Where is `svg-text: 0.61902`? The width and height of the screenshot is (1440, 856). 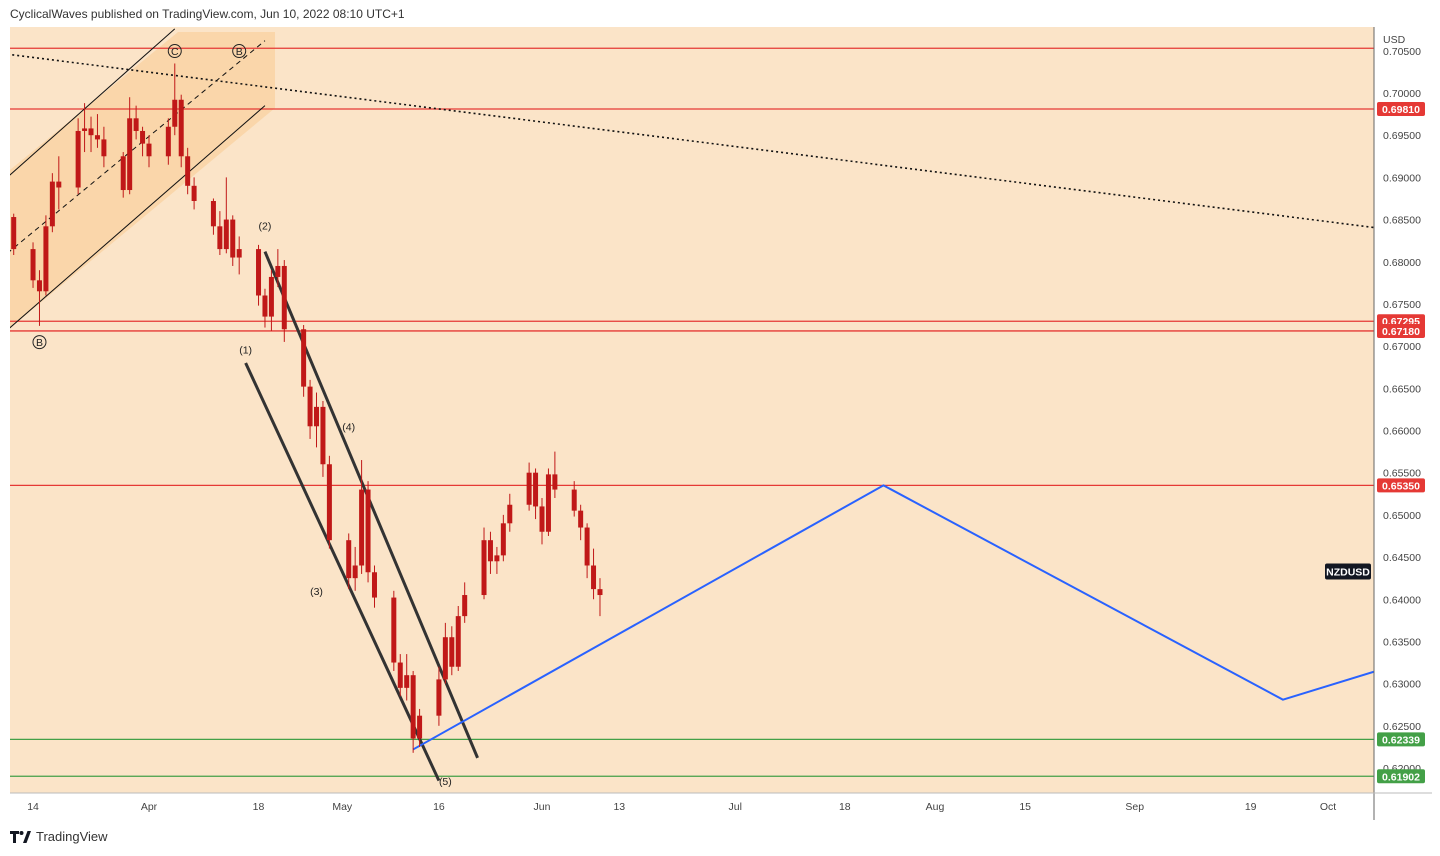 svg-text: 0.61902 is located at coordinates (1401, 777).